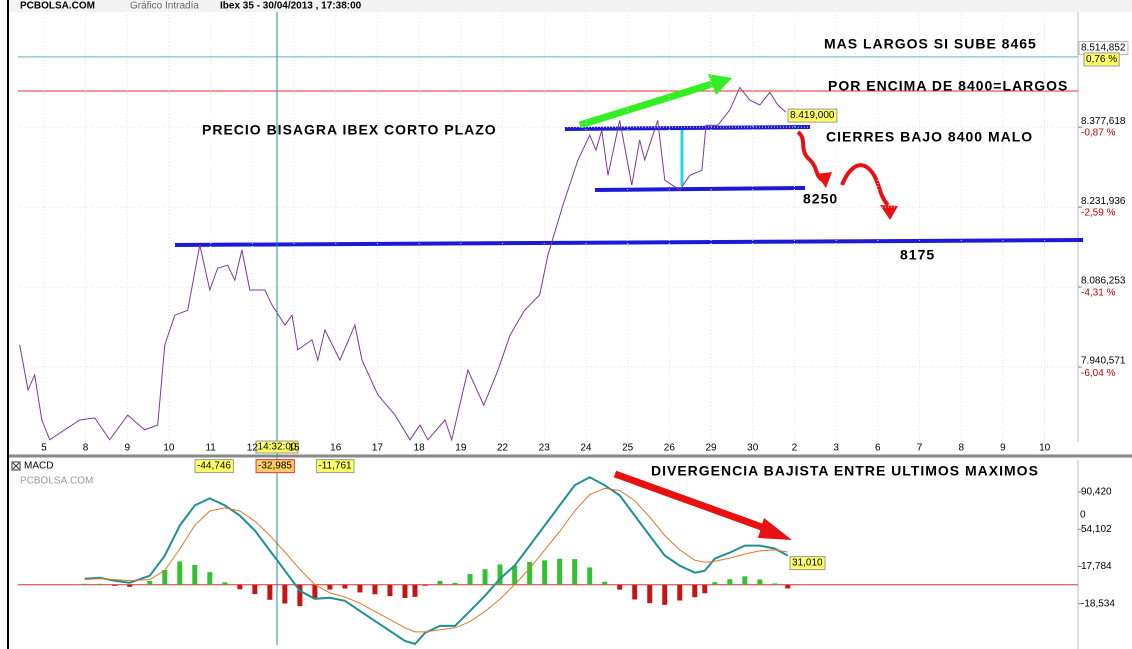 The height and width of the screenshot is (649, 1132). I want to click on resistance-line, so click(687, 128).